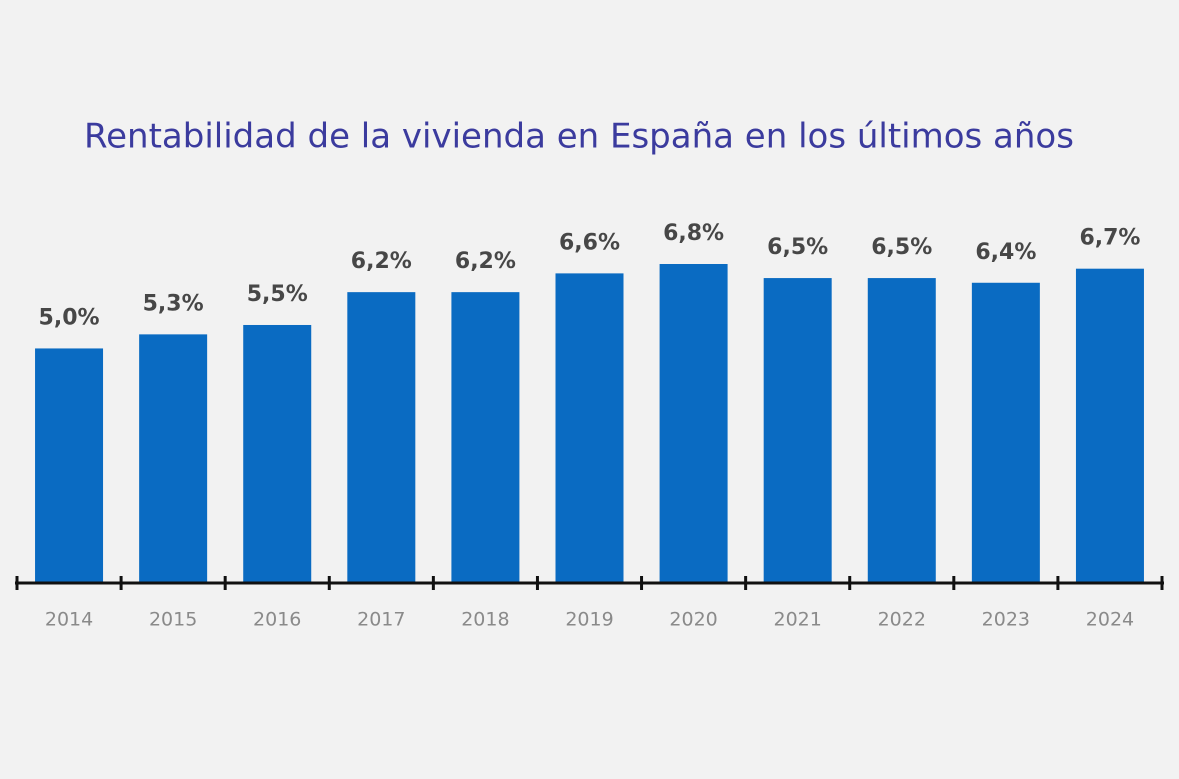 This screenshot has height=779, width=1179. What do you see at coordinates (1110, 620) in the screenshot?
I see `x-tick-label: 2024` at bounding box center [1110, 620].